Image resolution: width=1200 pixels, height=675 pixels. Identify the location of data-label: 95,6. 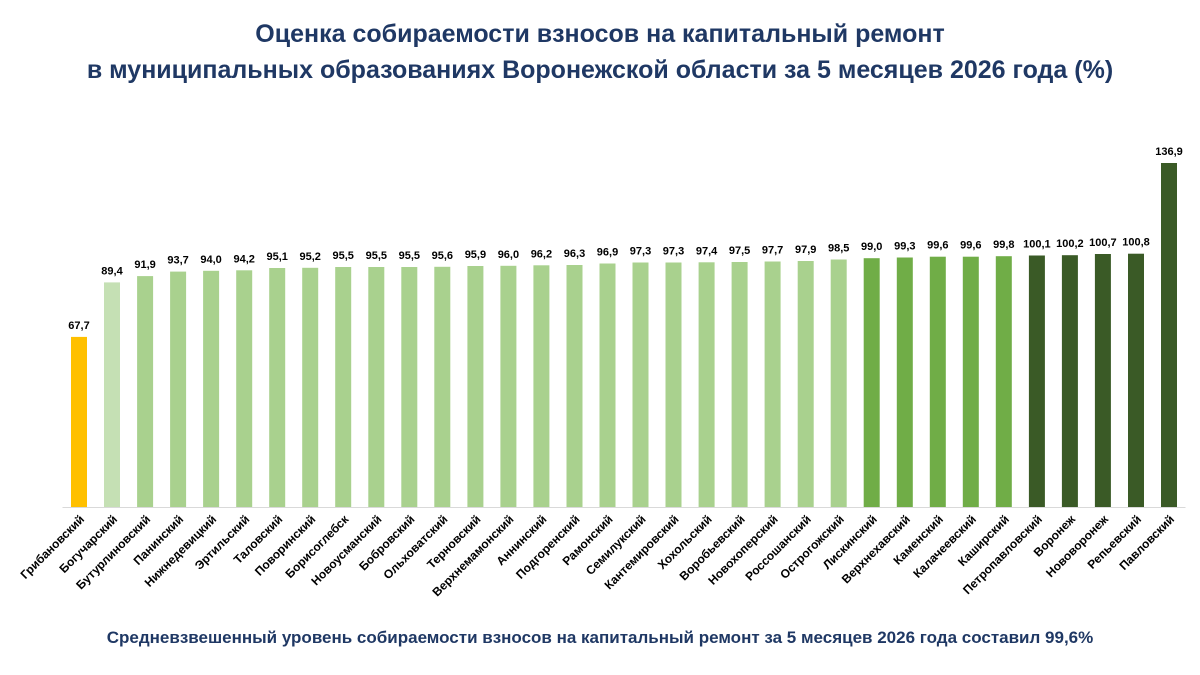
(442, 256).